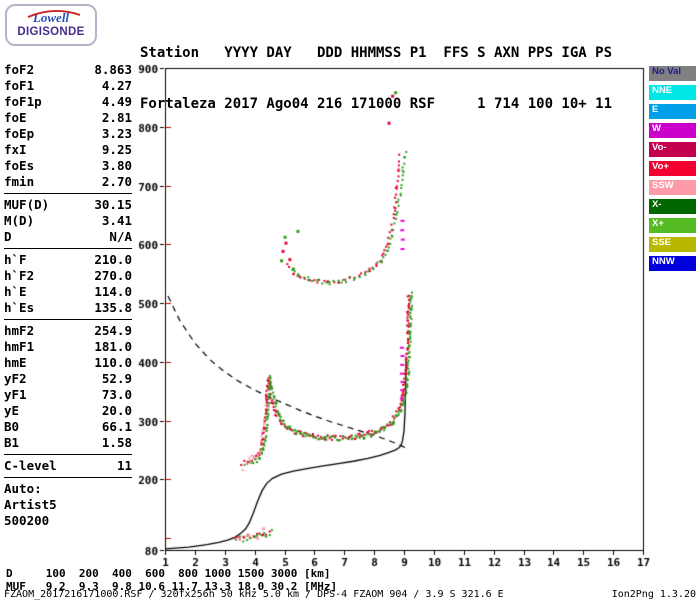  What do you see at coordinates (68, 489) in the screenshot?
I see `autoscaler-info-row: Auto:` at bounding box center [68, 489].